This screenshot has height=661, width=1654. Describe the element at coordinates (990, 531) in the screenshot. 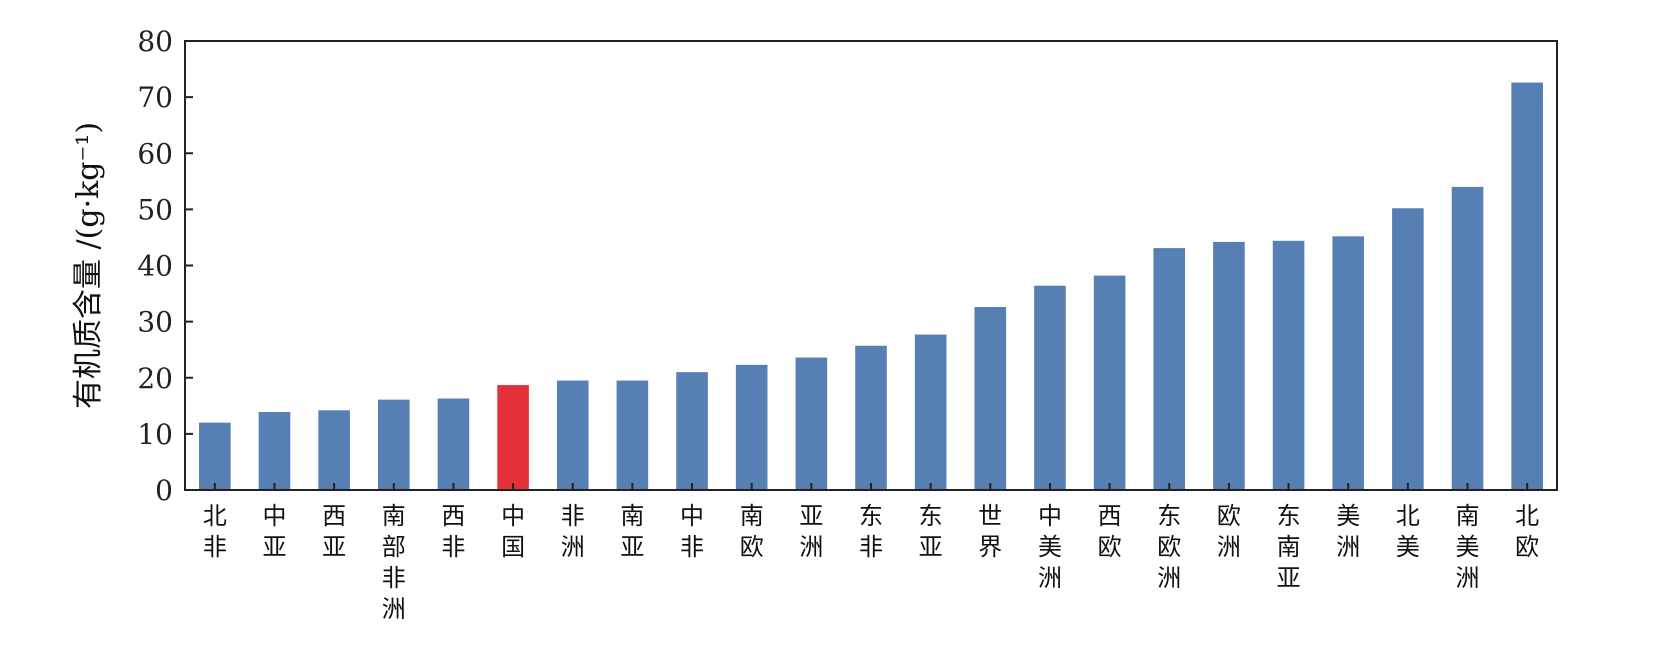

I see `x-category-label: 世界` at that location.